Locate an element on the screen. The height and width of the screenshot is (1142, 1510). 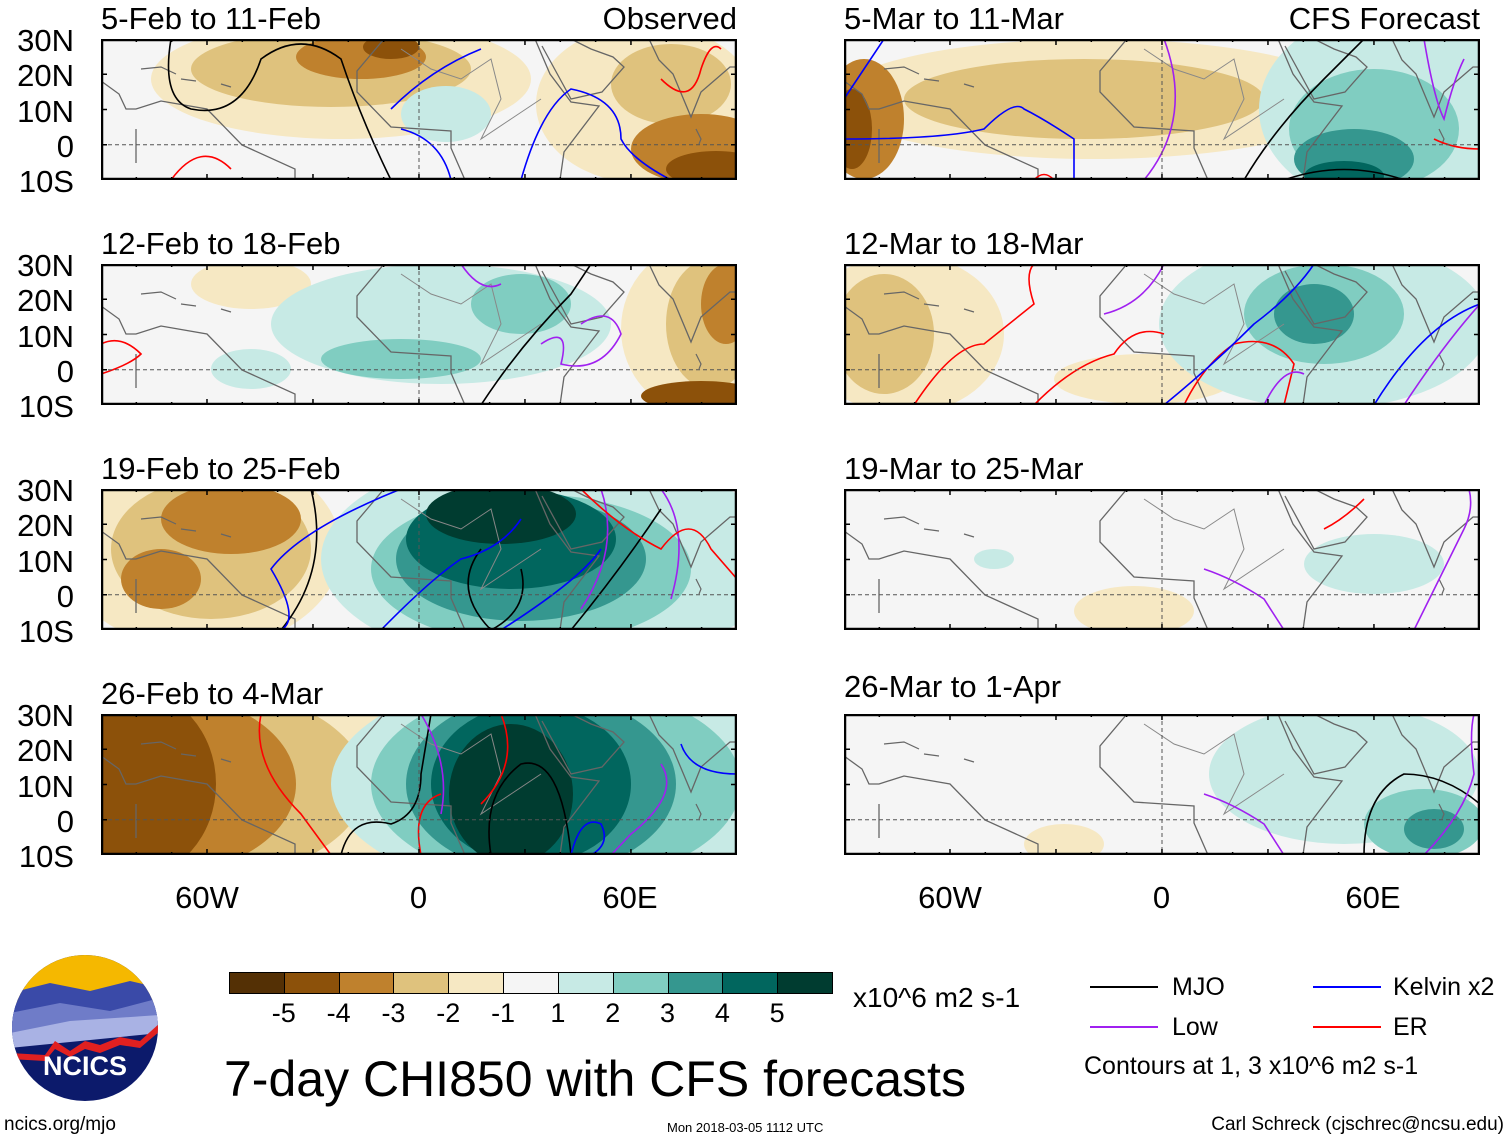
colorbar-label: 1 is located at coordinates (558, 1013).